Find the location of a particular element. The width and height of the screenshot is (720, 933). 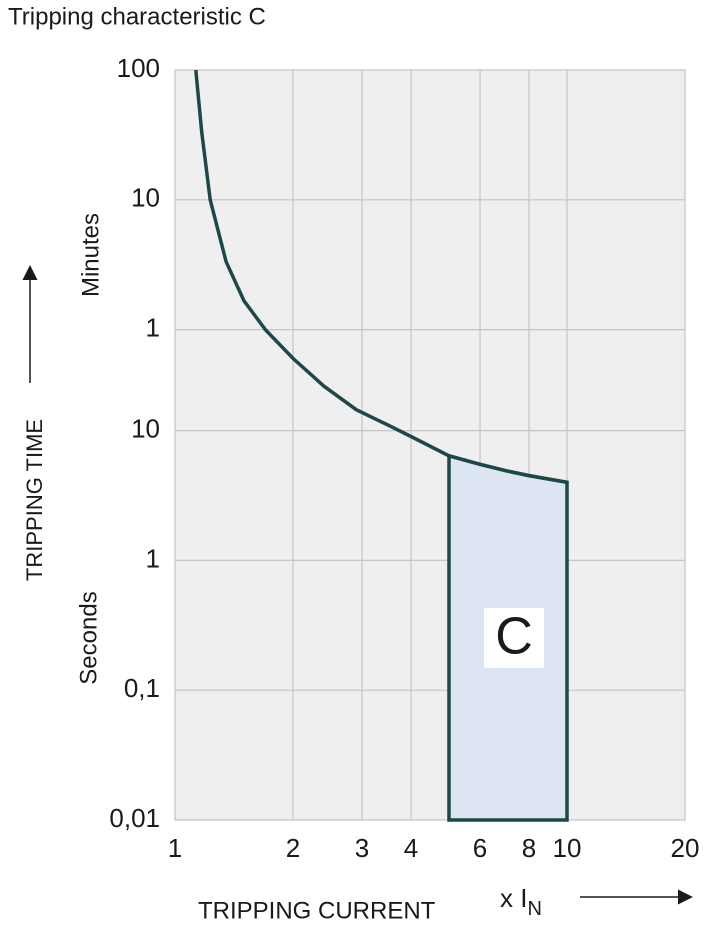

x-unit-text: x I is located at coordinates (513, 898).